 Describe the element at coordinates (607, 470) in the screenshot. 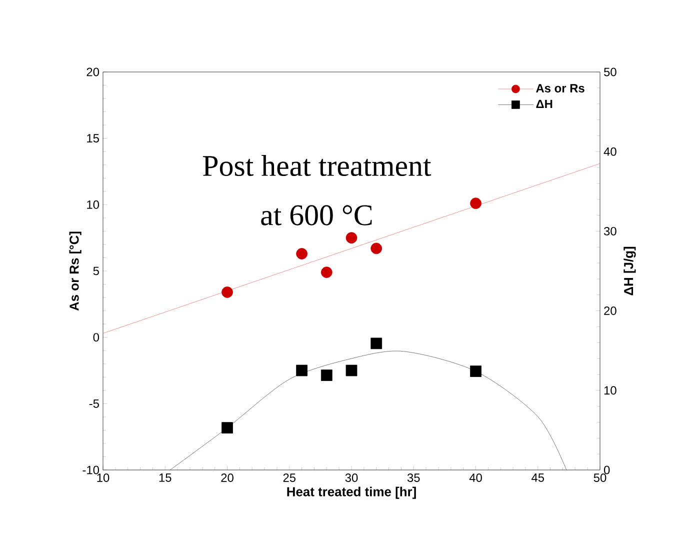

I see `y2-tick-label: 0` at that location.